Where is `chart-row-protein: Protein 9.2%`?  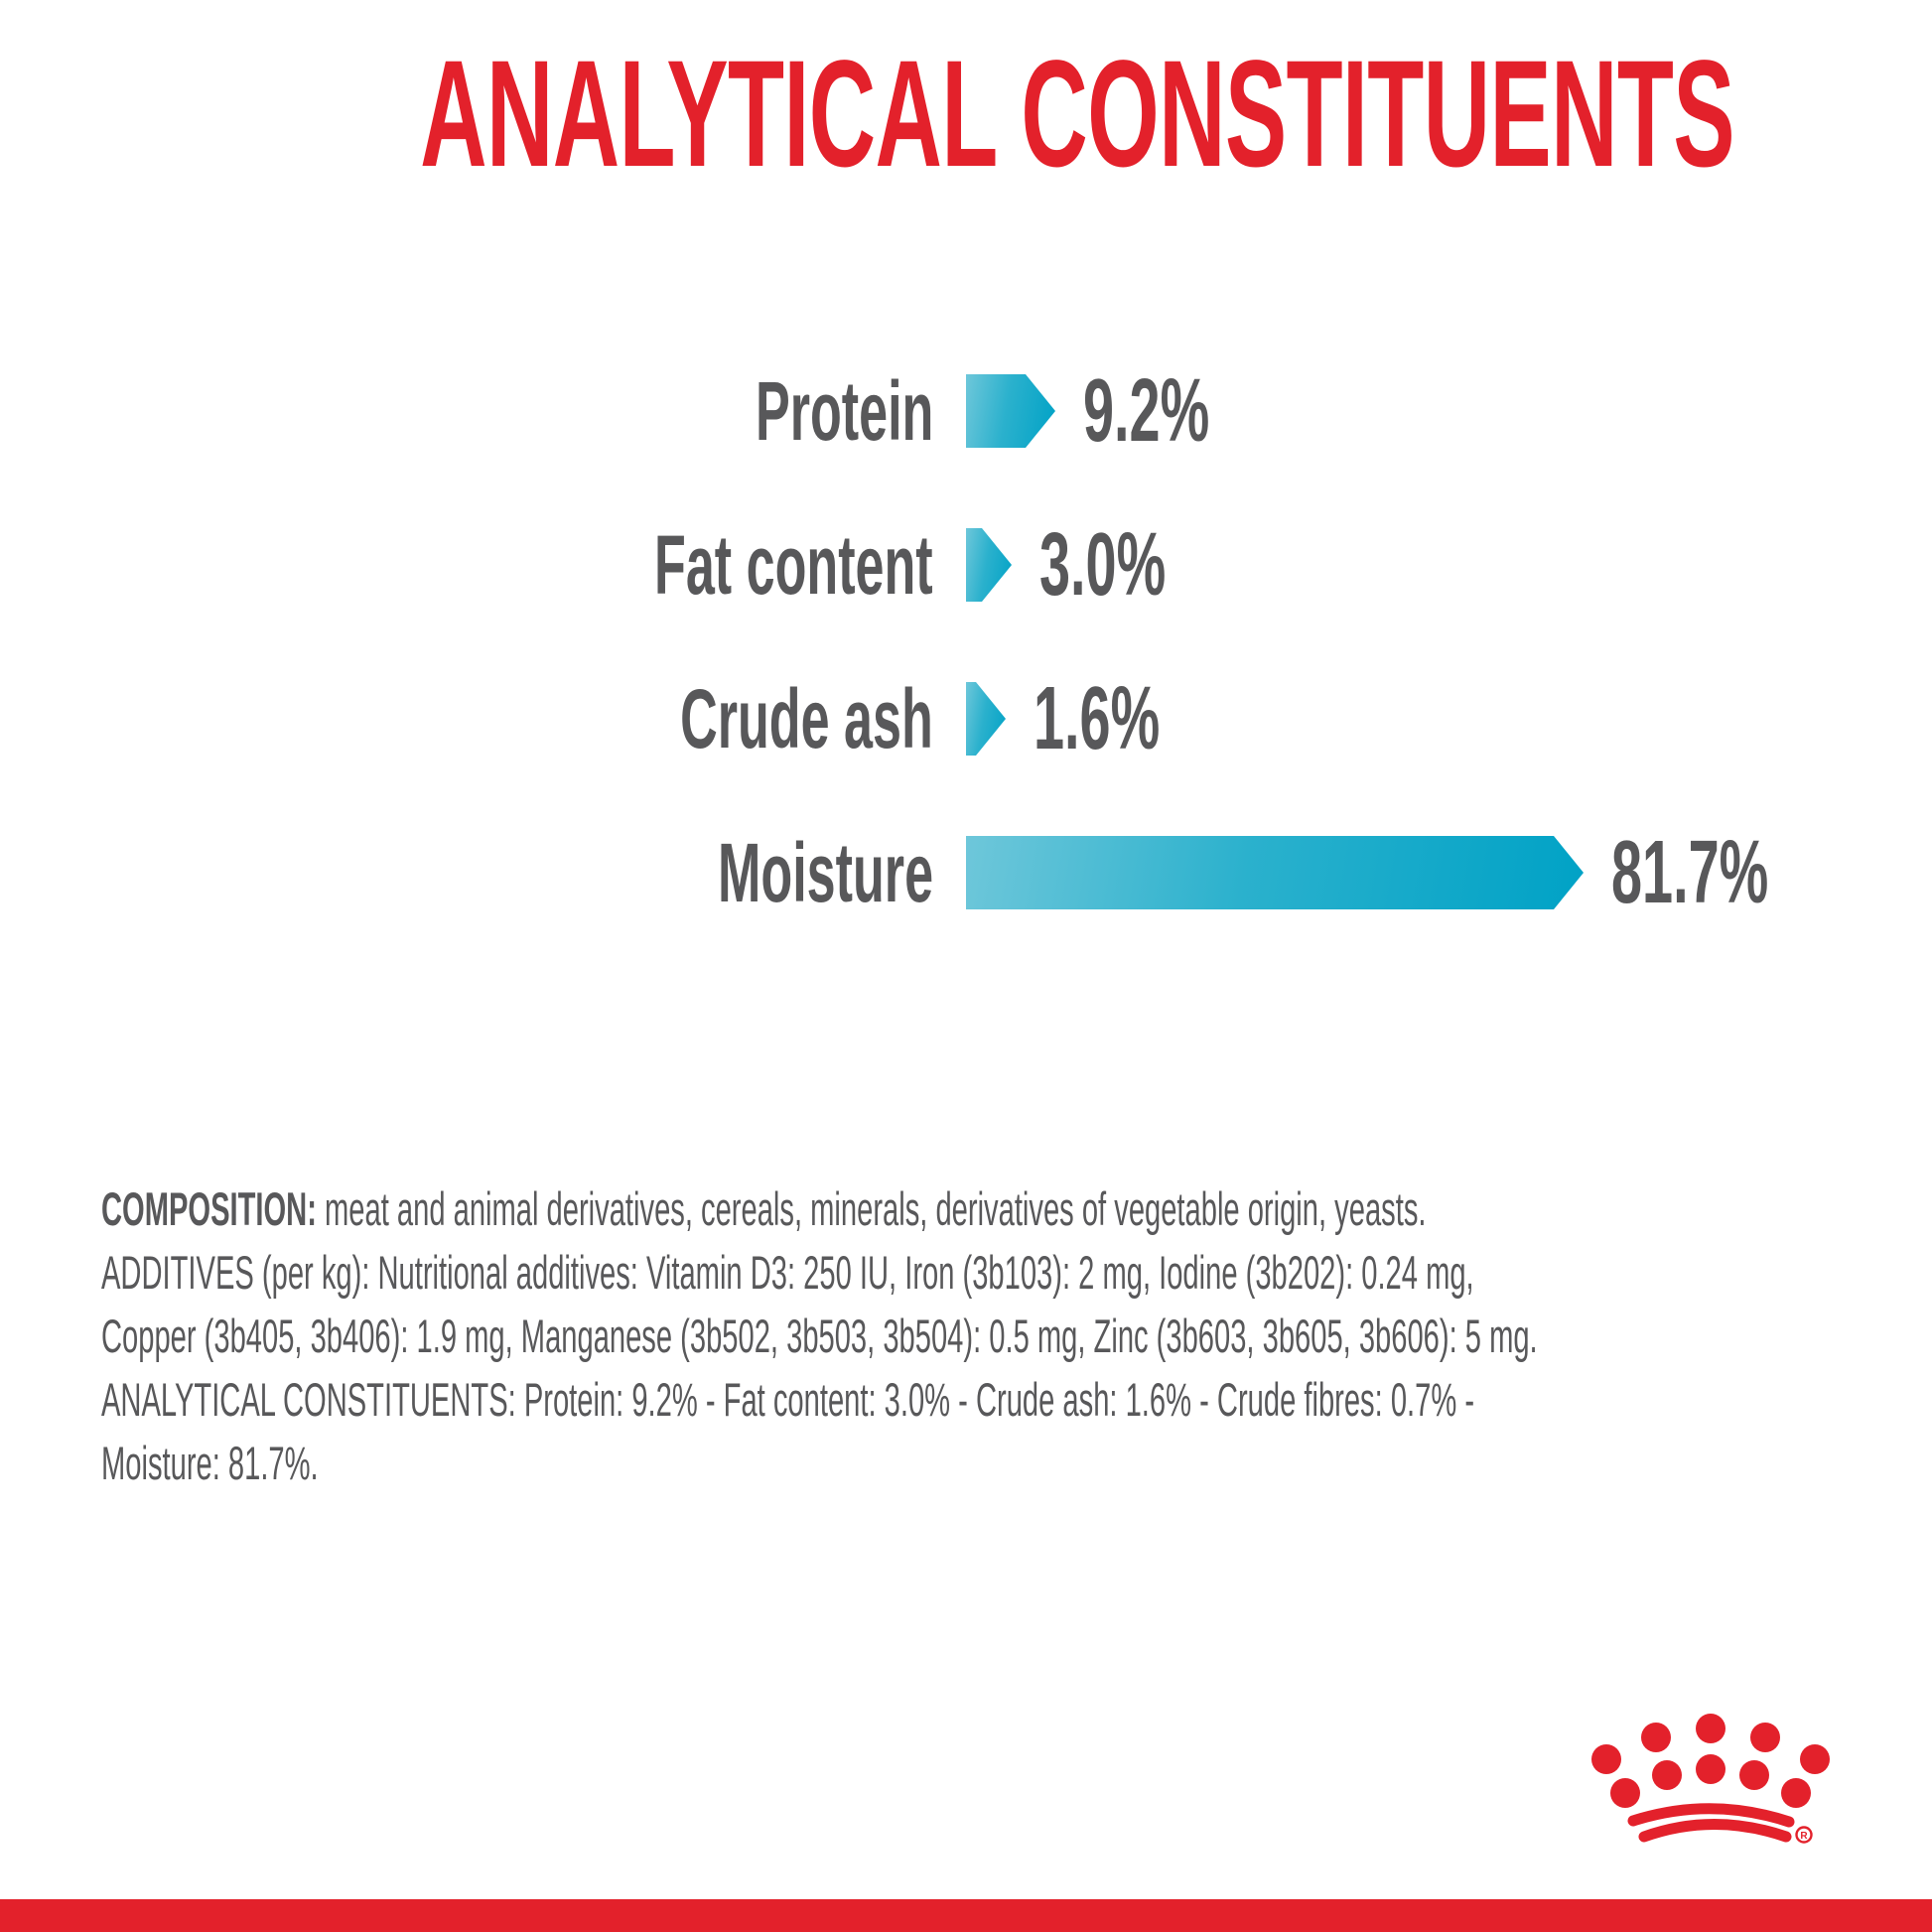 chart-row-protein: Protein 9.2% is located at coordinates (966, 411).